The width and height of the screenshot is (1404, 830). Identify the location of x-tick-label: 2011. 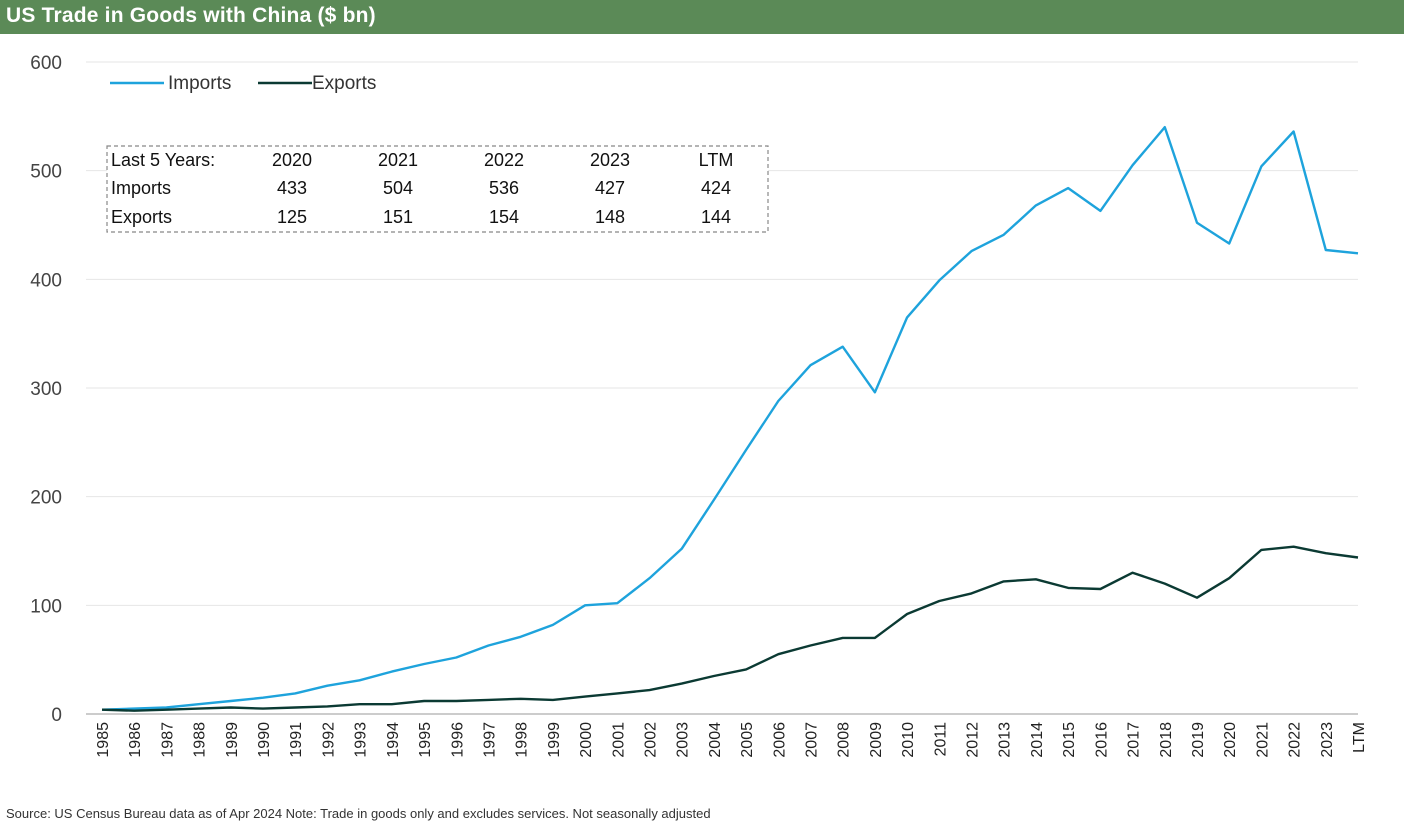
(940, 739).